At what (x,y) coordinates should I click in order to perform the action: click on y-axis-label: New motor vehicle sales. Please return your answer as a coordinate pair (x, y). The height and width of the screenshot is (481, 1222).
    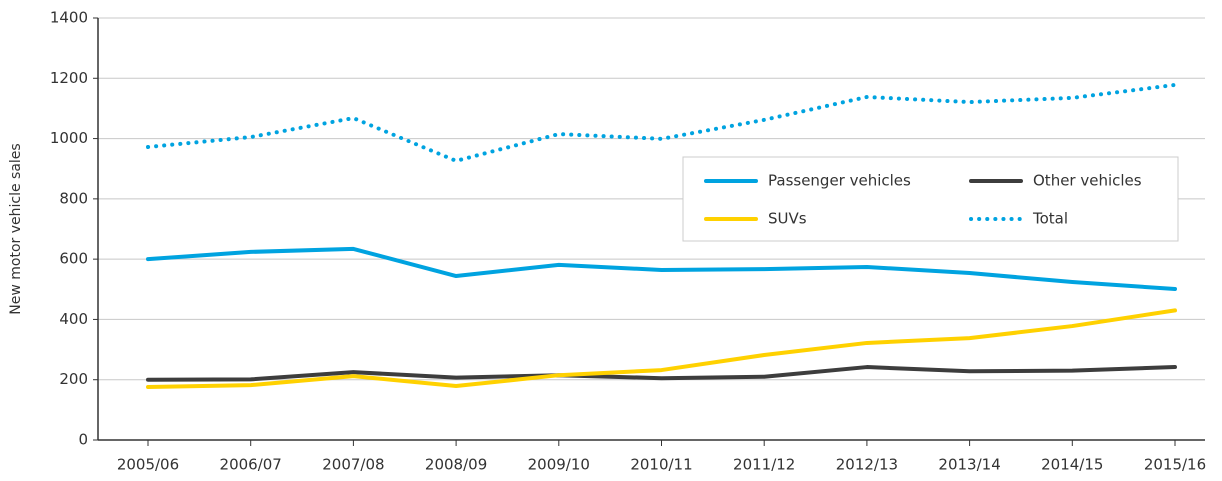
    Looking at the image, I should click on (16, 228).